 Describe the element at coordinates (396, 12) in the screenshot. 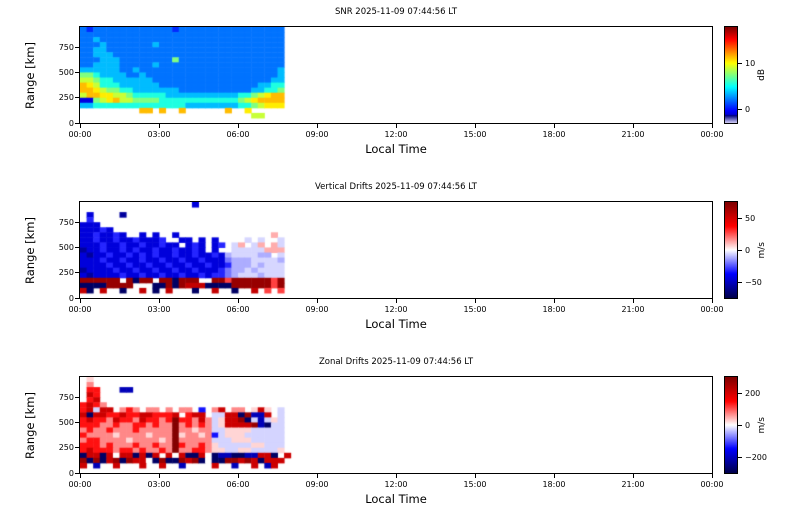

I see `snr-title: SNR 2025-11-09 07:44:56 LT` at that location.